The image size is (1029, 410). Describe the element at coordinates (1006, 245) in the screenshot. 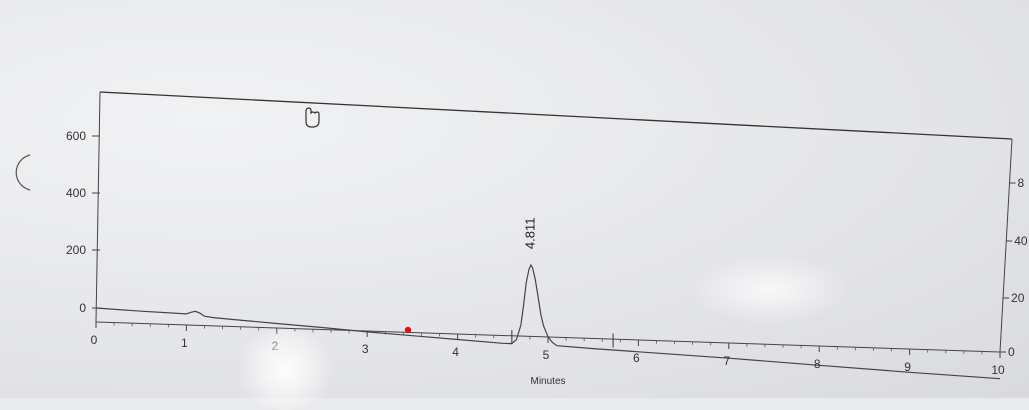

I see `plot-right-axis` at that location.